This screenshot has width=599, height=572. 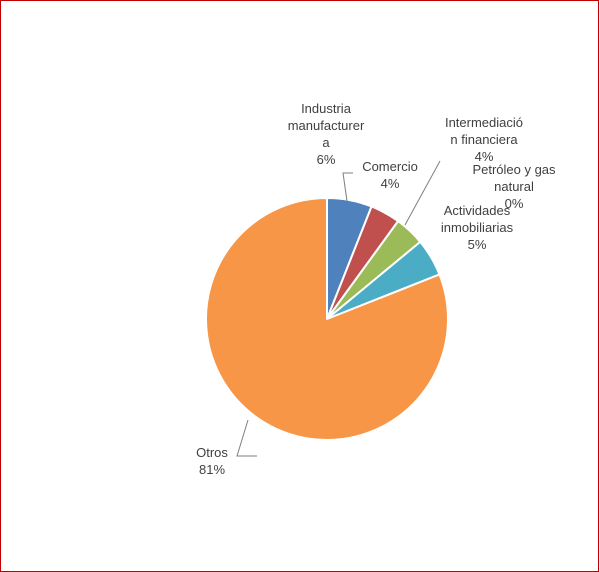 I want to click on data-label-intermediacion-financiera: Intermediació n financiera 4%, so click(x=484, y=139).